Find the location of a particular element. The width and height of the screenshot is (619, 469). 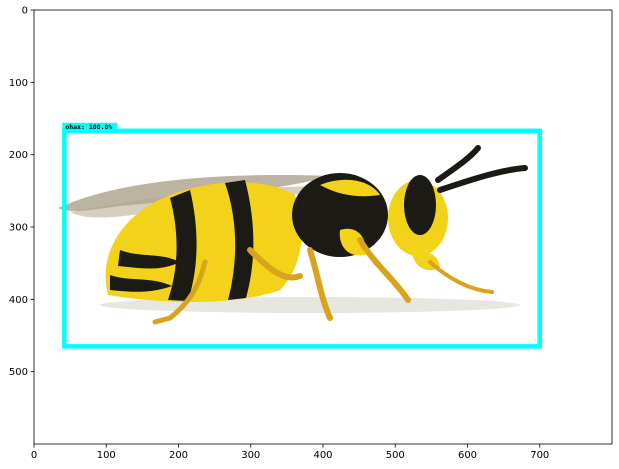

y-tick-label: 300 is located at coordinates (18, 228).